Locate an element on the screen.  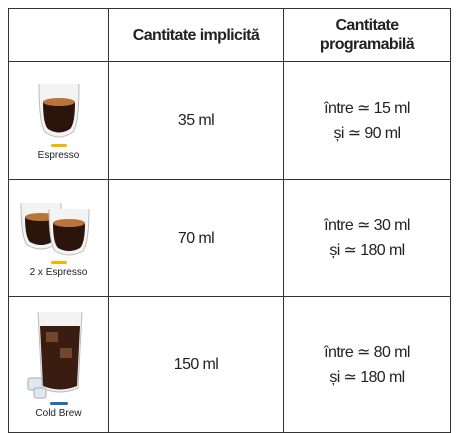
default-cell: 70 ml is located at coordinates (196, 238).